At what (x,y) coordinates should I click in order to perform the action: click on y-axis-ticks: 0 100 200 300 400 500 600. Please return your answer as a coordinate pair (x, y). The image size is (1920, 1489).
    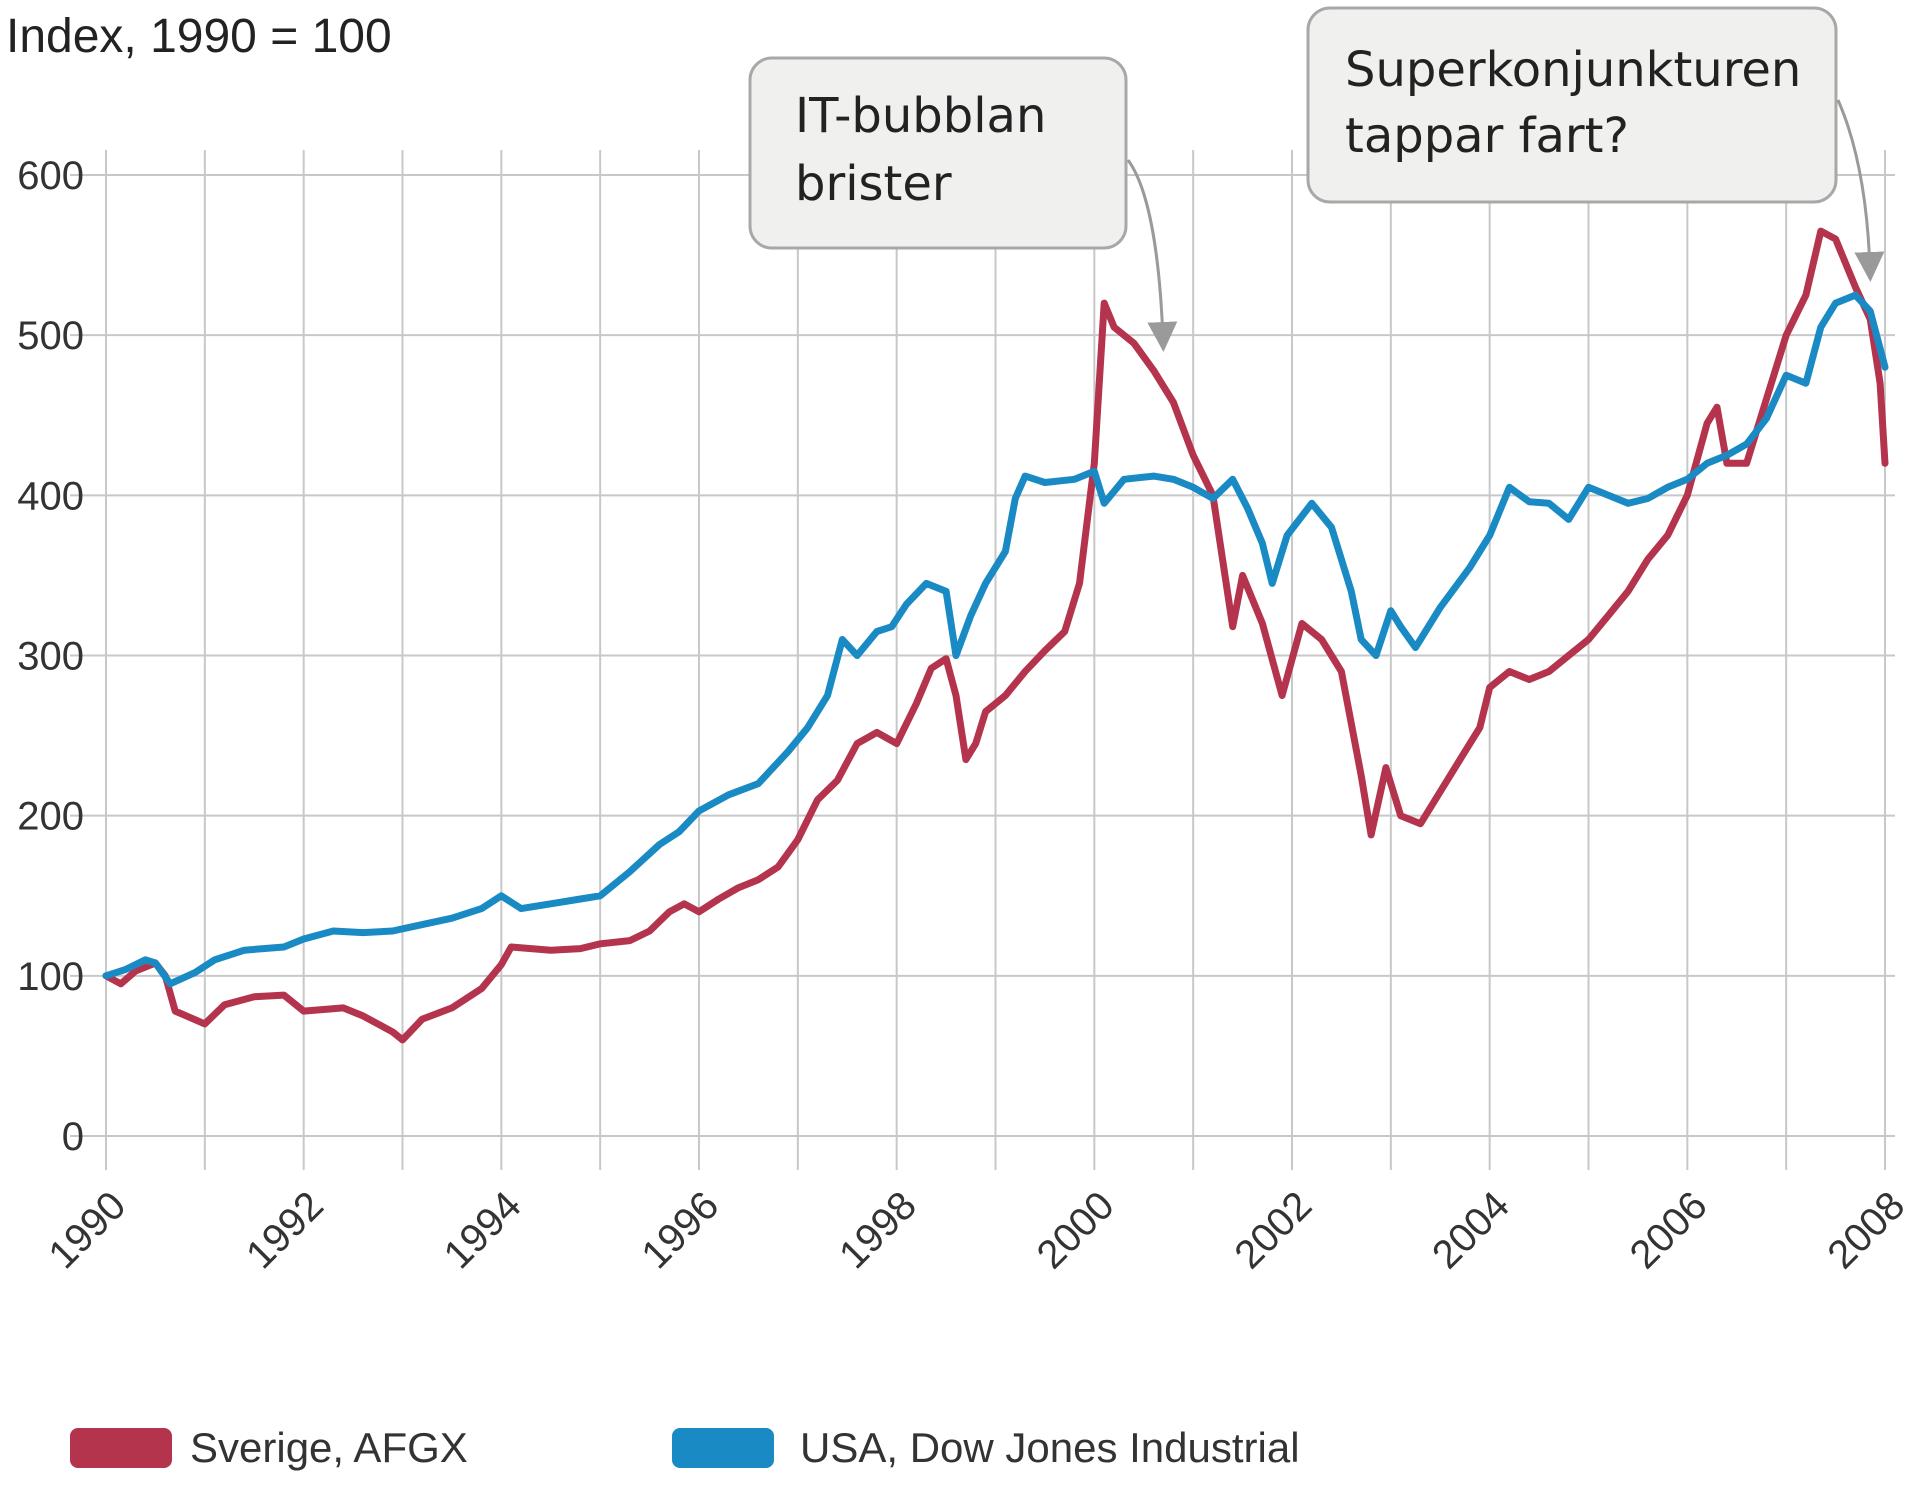
    Looking at the image, I should click on (50, 656).